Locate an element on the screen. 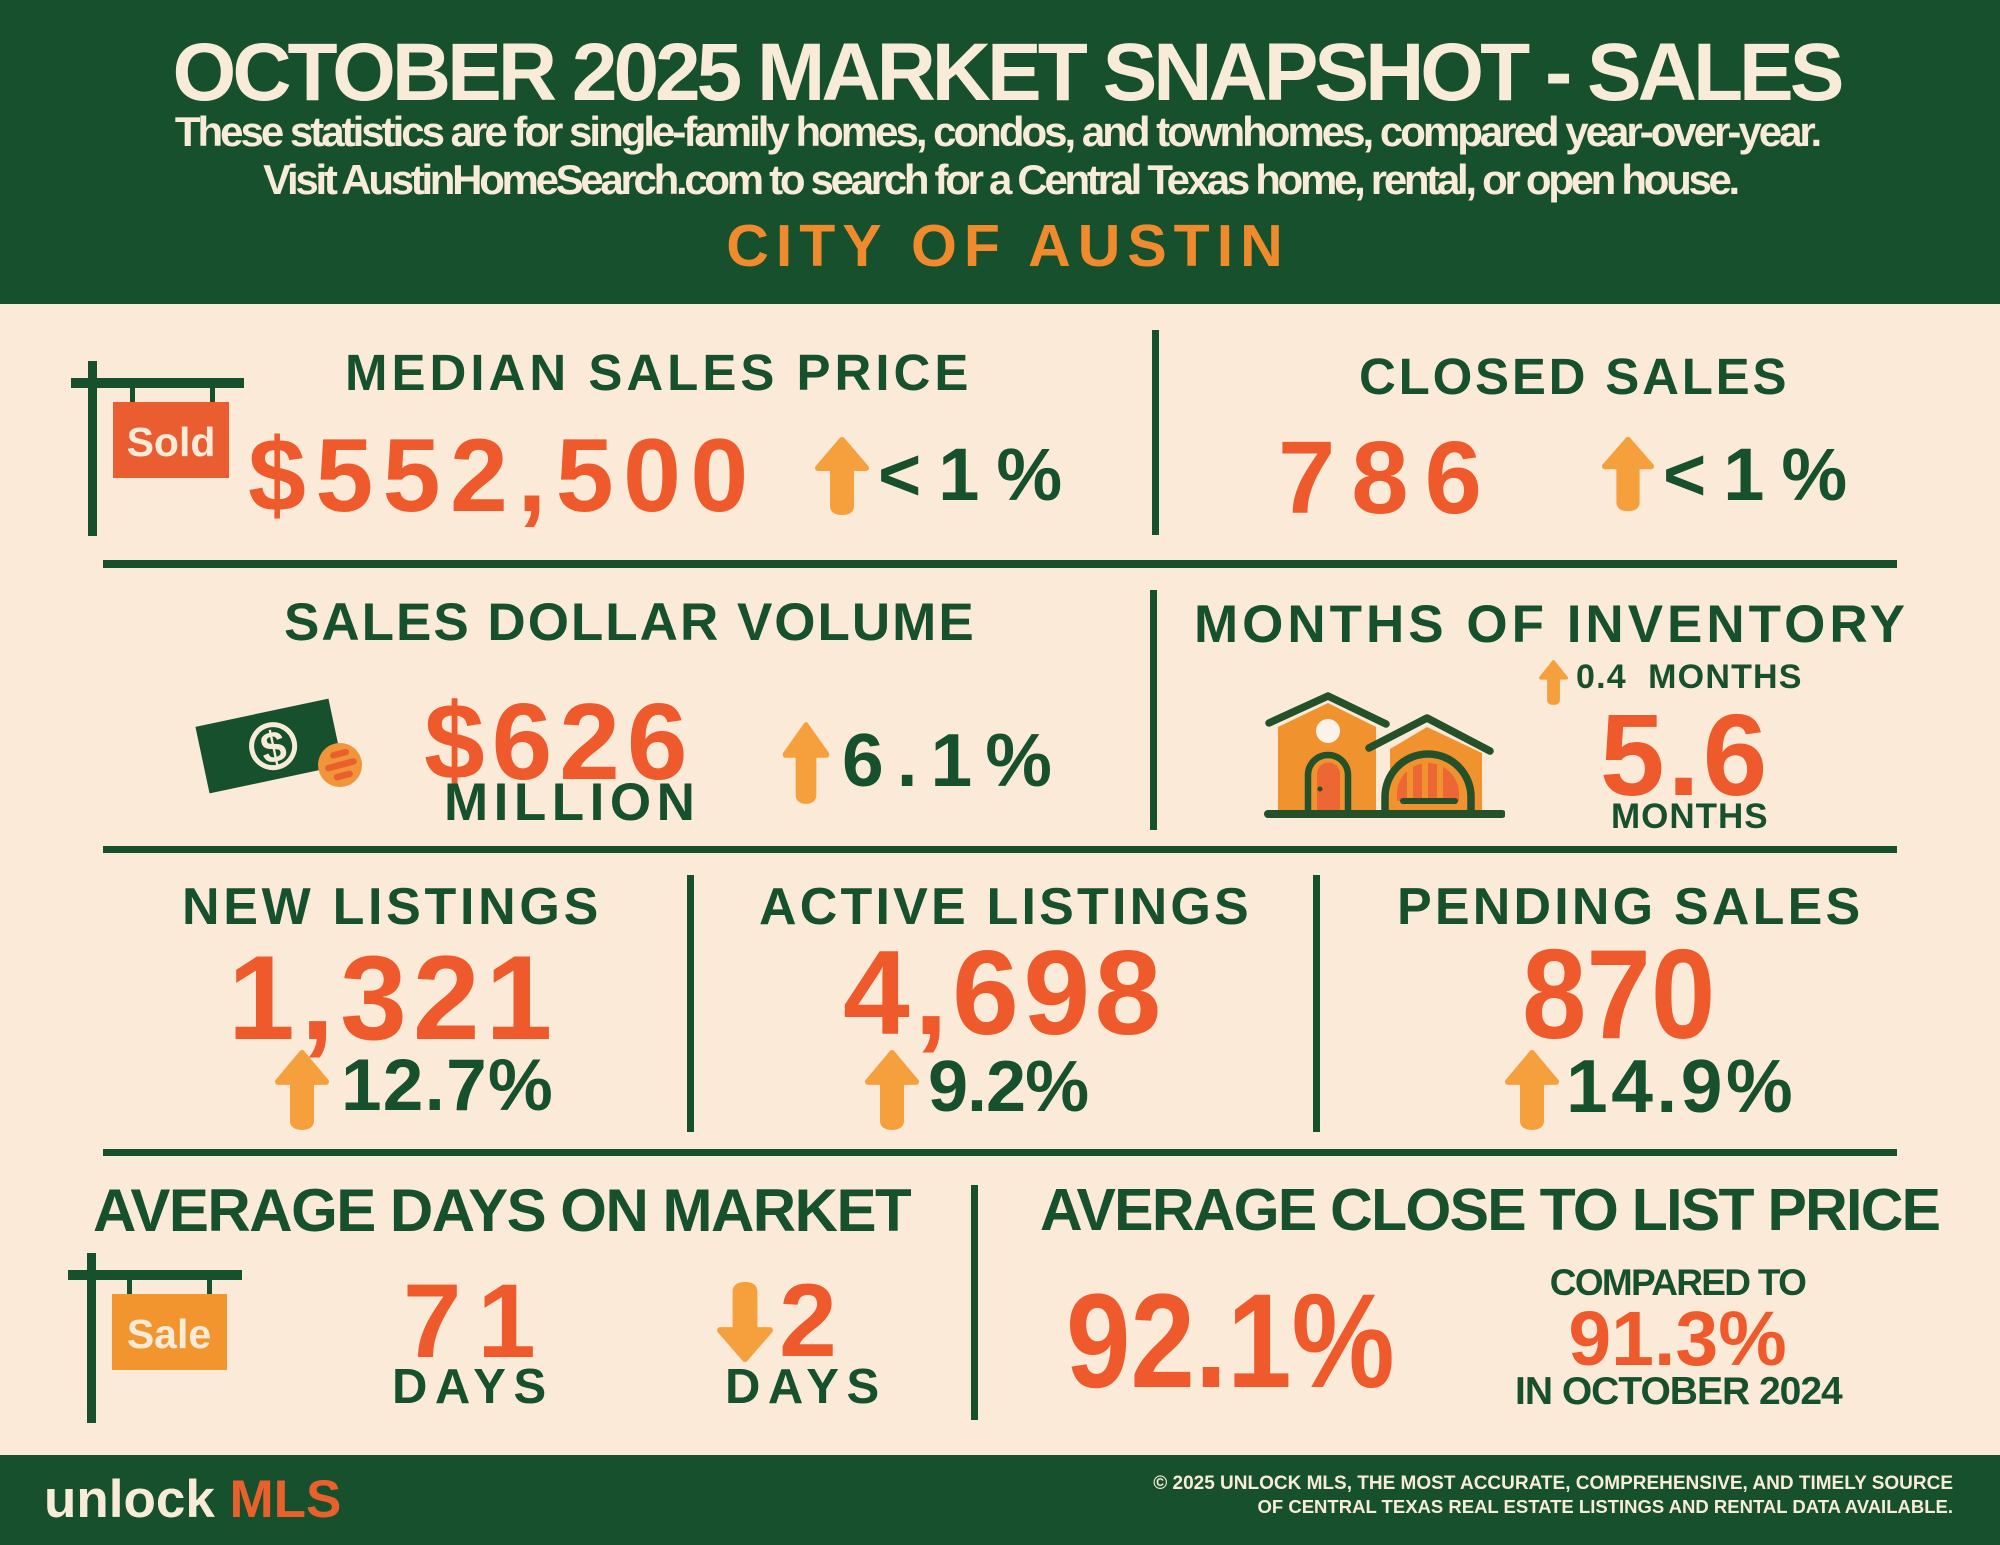  svg-text: Sold is located at coordinates (171, 442).